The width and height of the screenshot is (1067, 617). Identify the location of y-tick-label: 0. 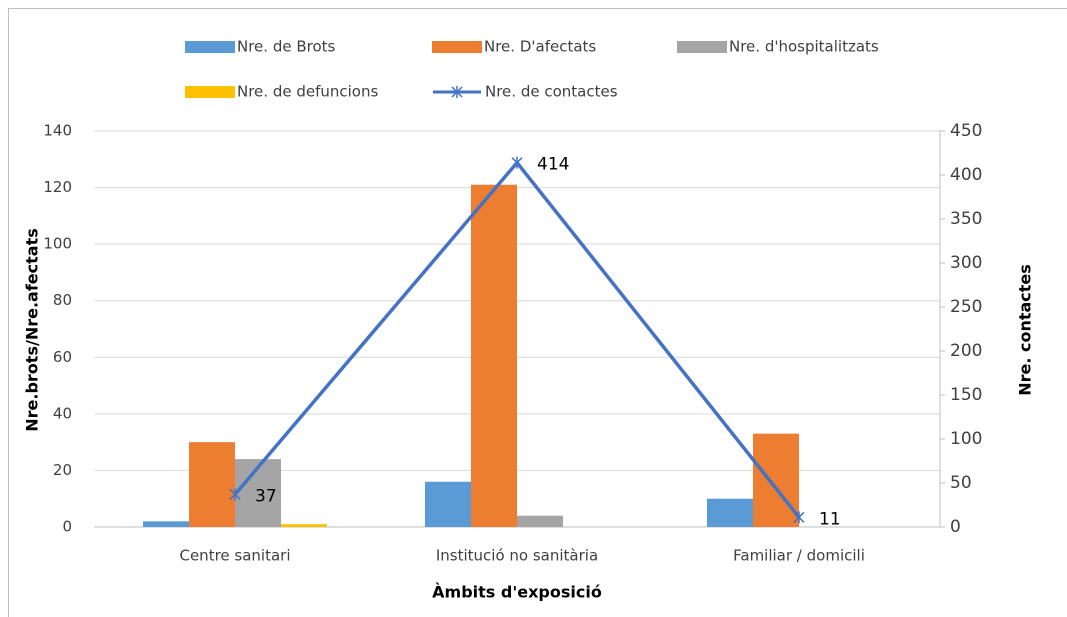
(67, 527).